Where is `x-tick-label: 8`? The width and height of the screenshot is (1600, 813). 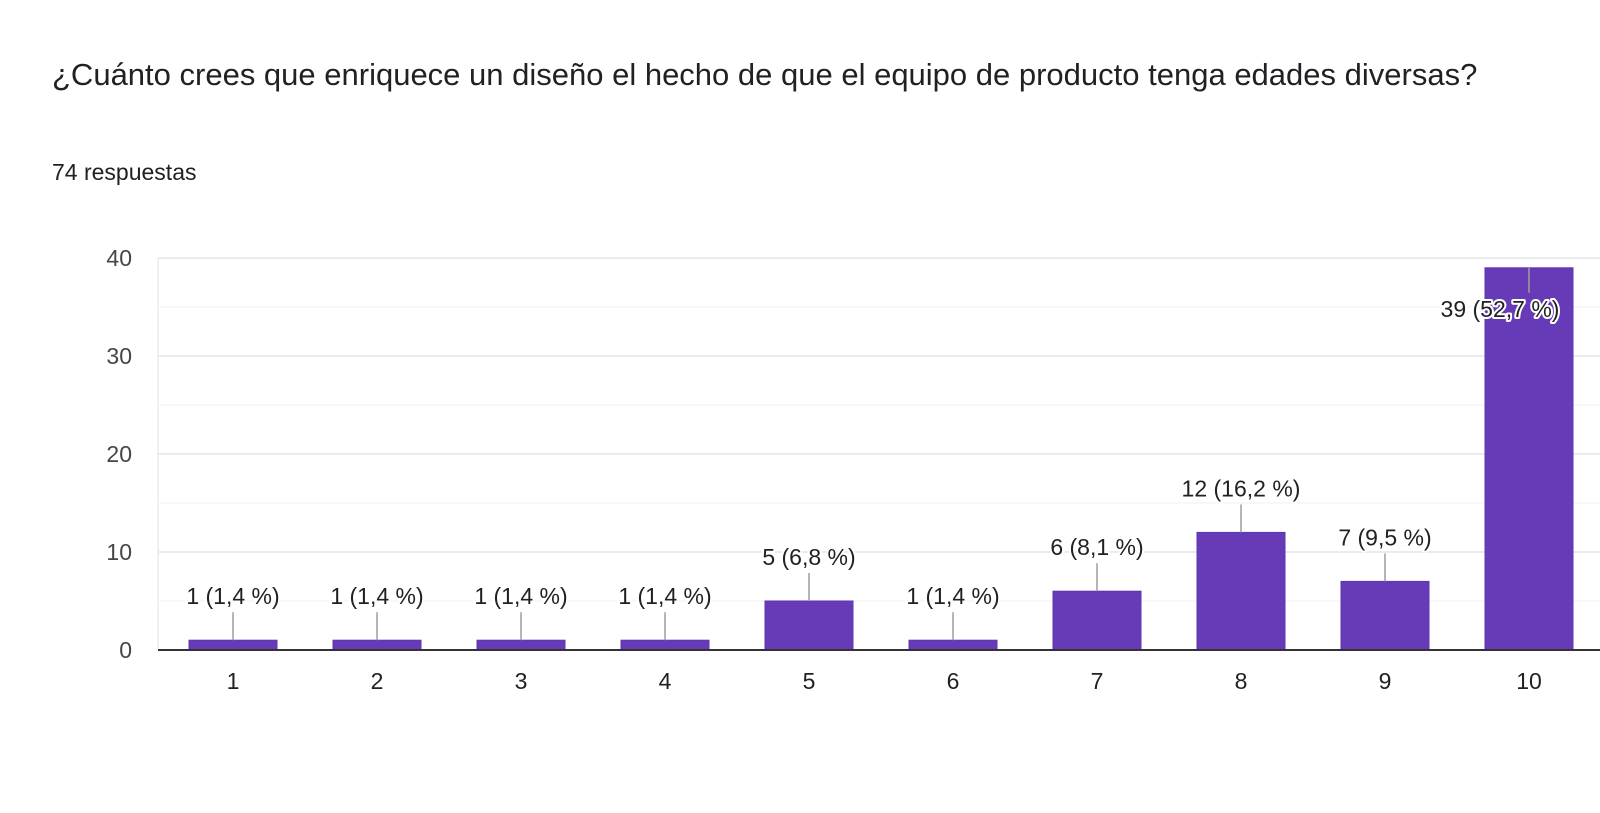
x-tick-label: 8 is located at coordinates (1241, 681).